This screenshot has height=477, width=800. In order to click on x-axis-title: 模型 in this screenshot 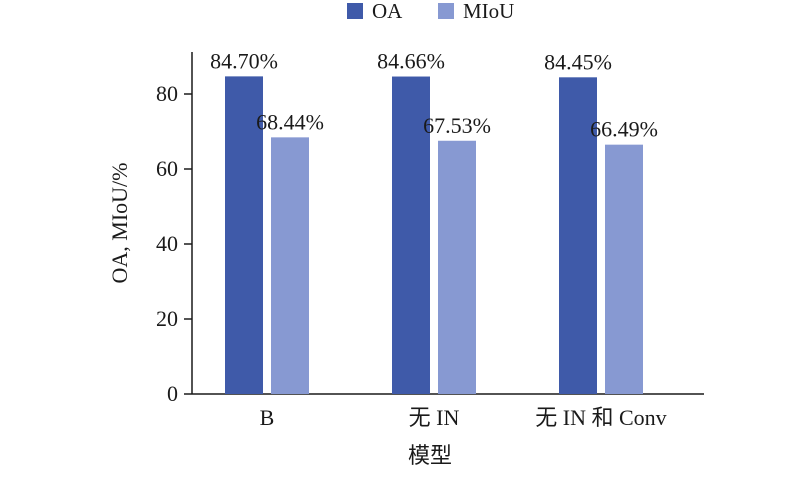, I will do `click(430, 455)`.